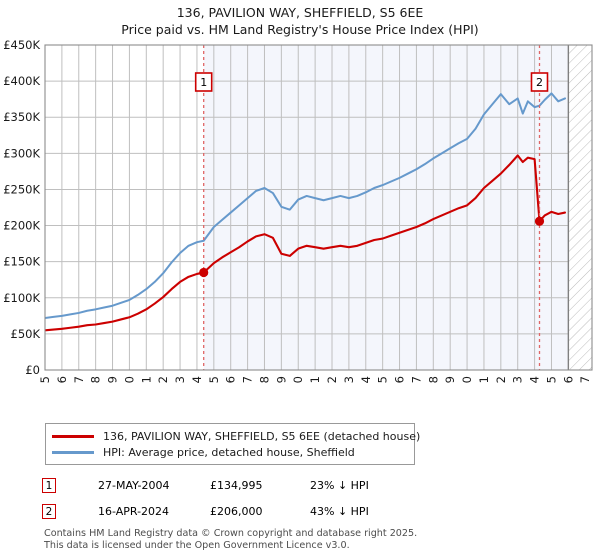  What do you see at coordinates (214, 379) in the screenshot?
I see `svg-text: 2005` at bounding box center [214, 379].